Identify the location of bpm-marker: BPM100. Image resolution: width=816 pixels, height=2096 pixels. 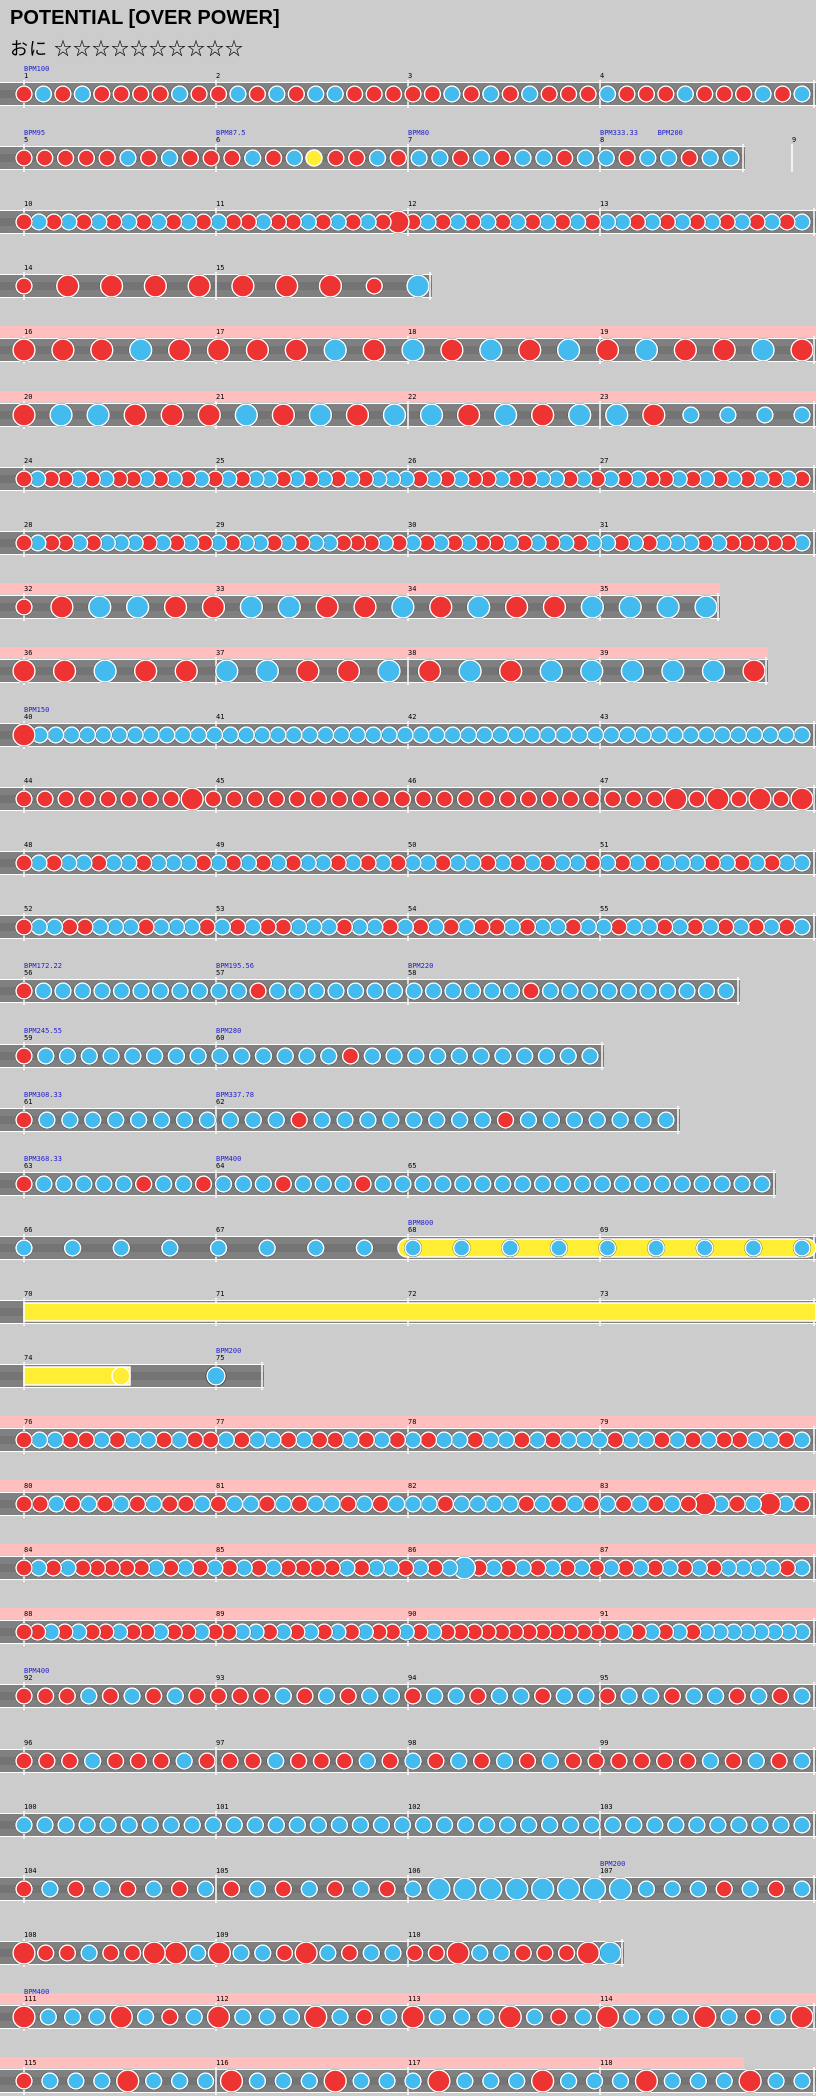
(36, 69).